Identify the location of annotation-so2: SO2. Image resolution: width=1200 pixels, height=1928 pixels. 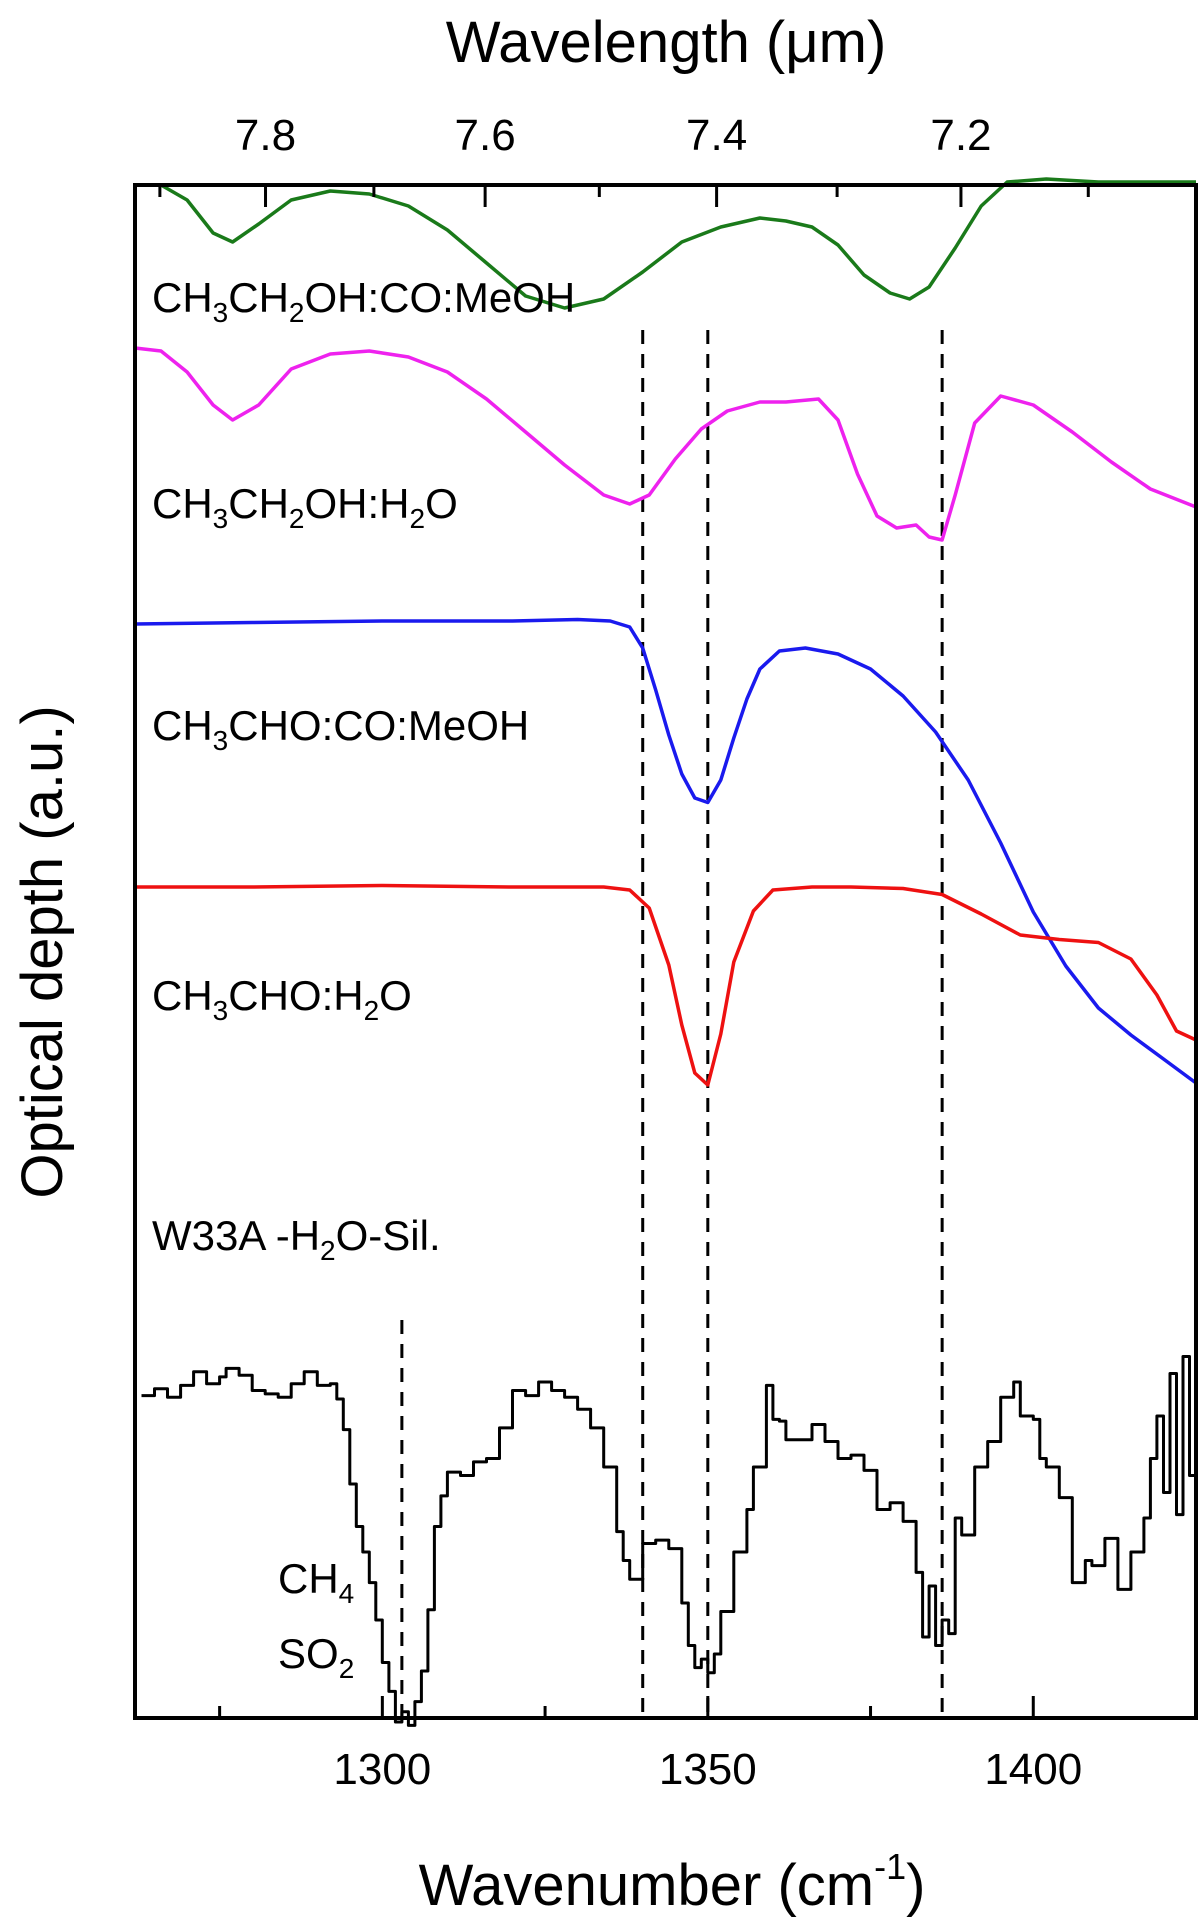
(316, 1657).